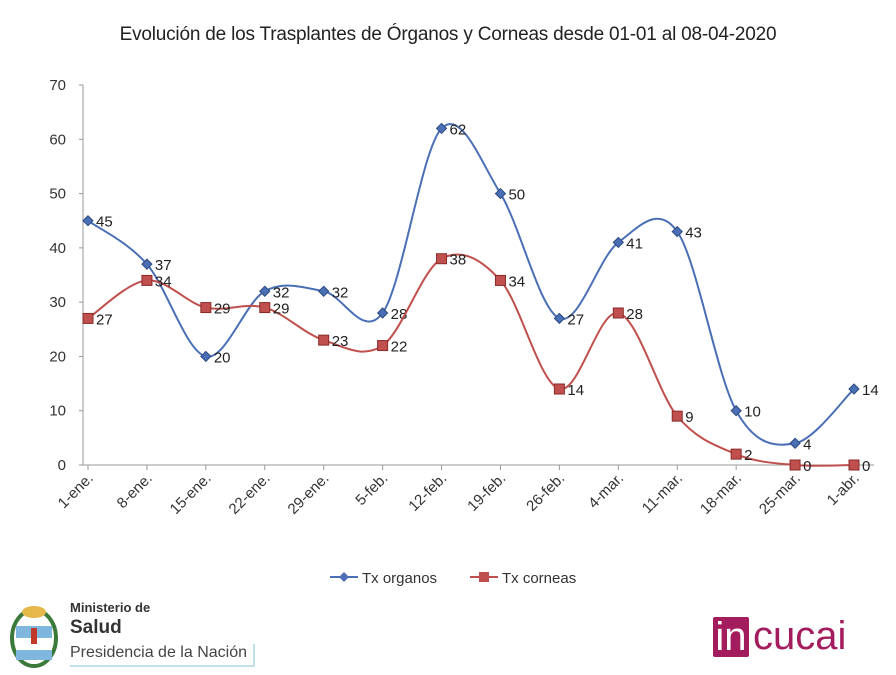  What do you see at coordinates (634, 243) in the screenshot?
I see `data-label: 41` at bounding box center [634, 243].